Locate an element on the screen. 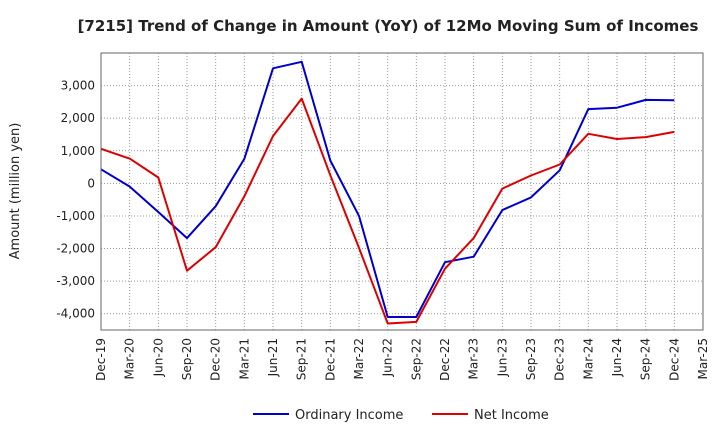 The height and width of the screenshot is (440, 720). y-tick-label: 0 is located at coordinates (91, 183).